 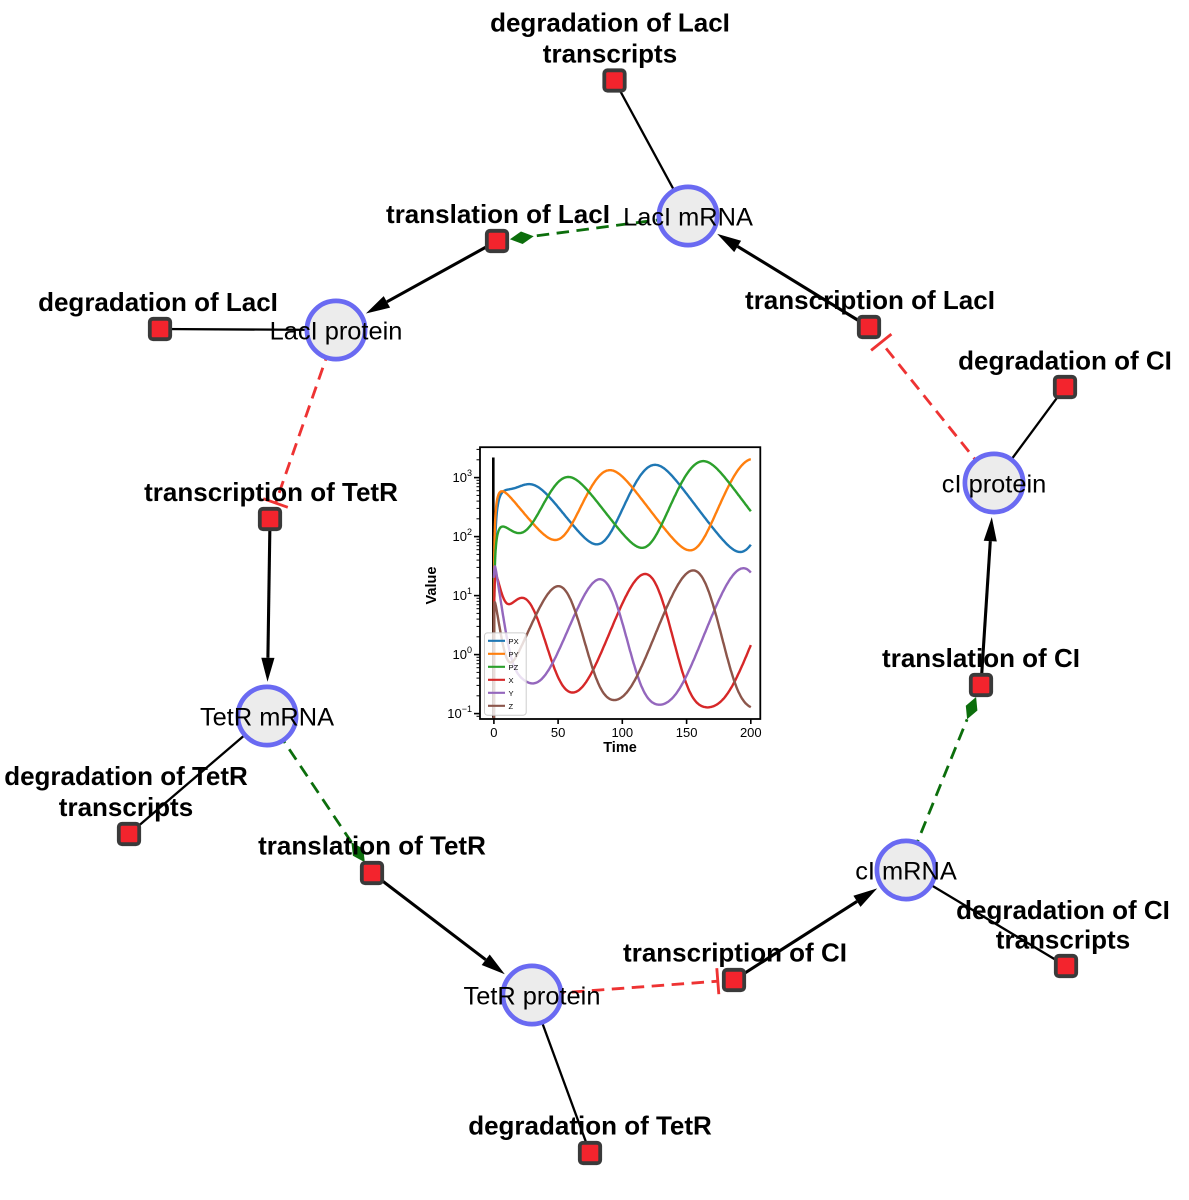 What do you see at coordinates (498, 214) in the screenshot?
I see `svg-text: translation of LacI` at bounding box center [498, 214].